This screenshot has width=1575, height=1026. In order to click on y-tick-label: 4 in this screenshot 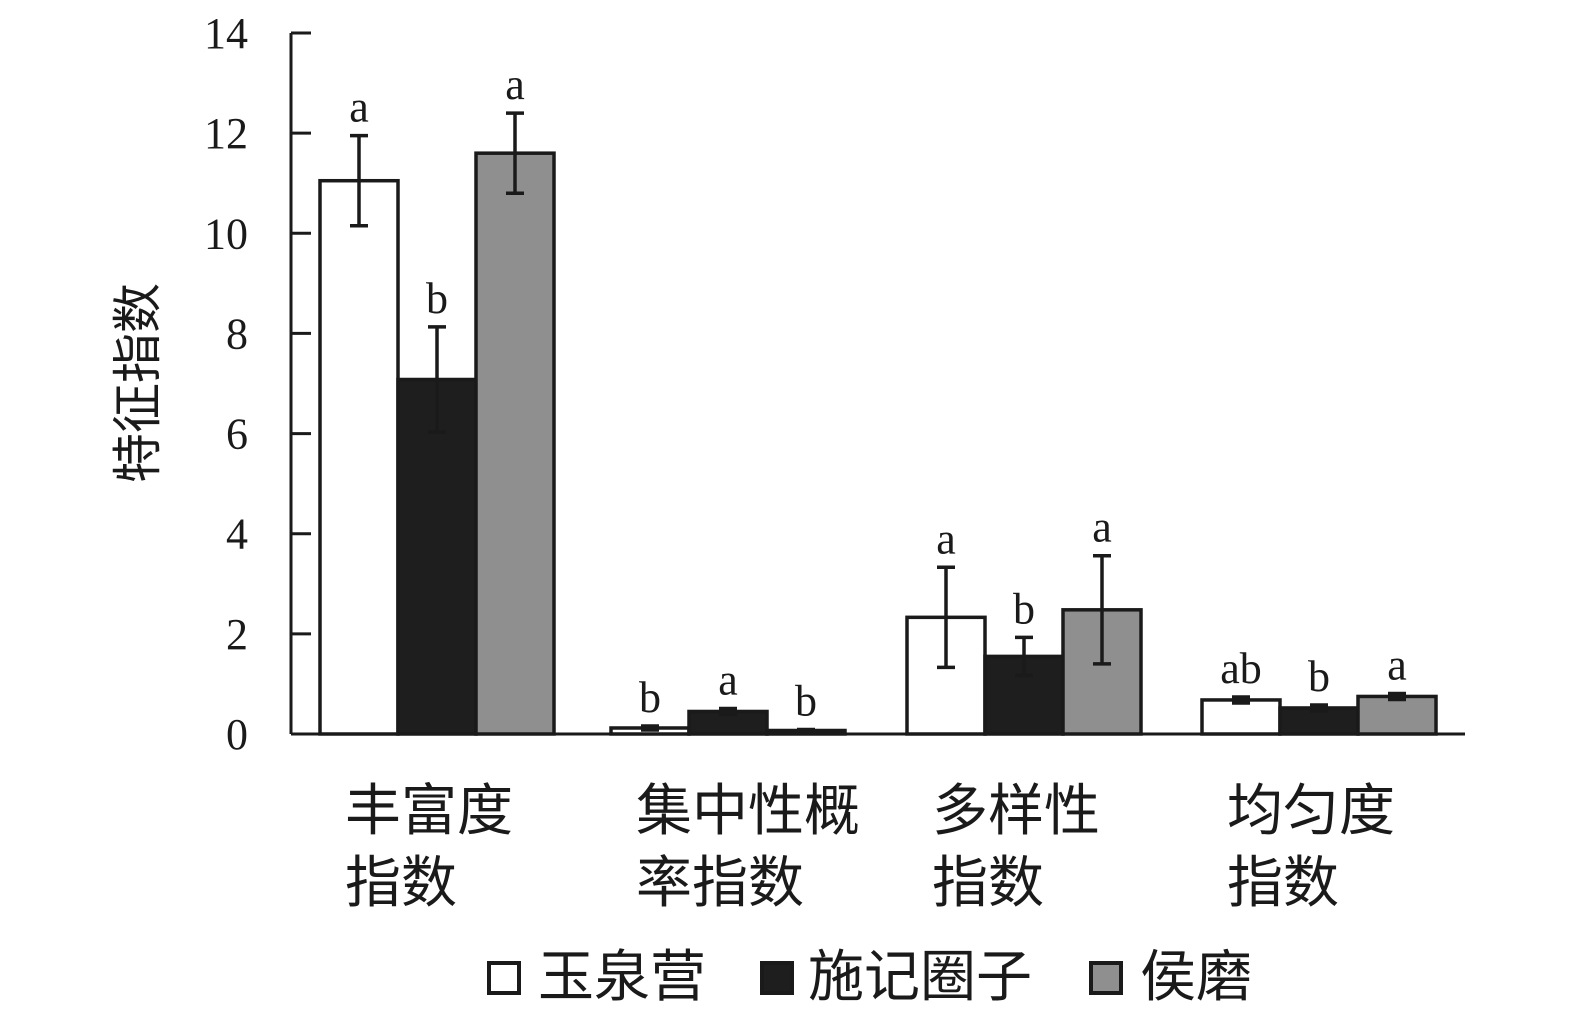, I will do `click(237, 534)`.